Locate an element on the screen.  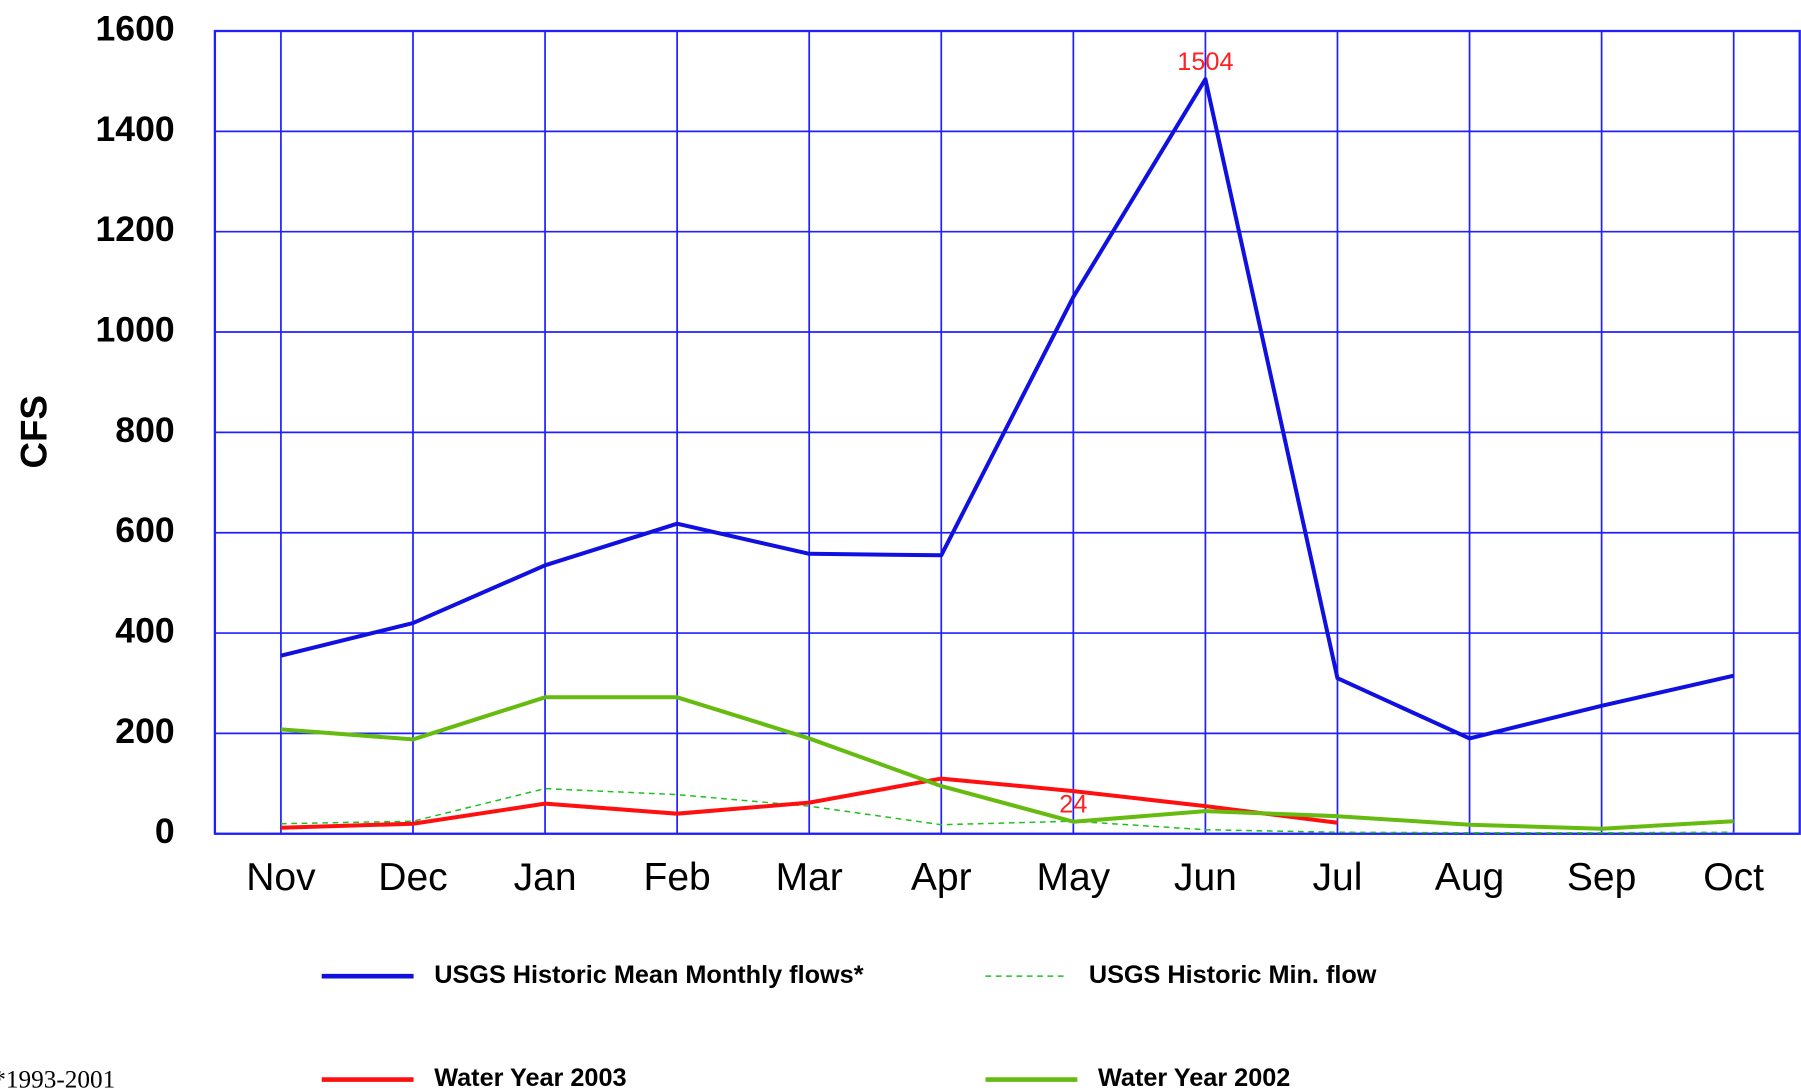
x-tick-label: Dec is located at coordinates (412, 877).